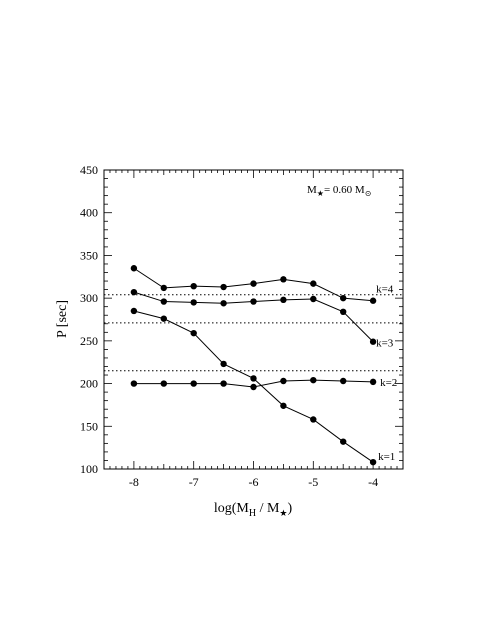 This screenshot has height=639, width=489. Describe the element at coordinates (344, 190) in the screenshot. I see `annotation-value: = 0.60 M` at that location.